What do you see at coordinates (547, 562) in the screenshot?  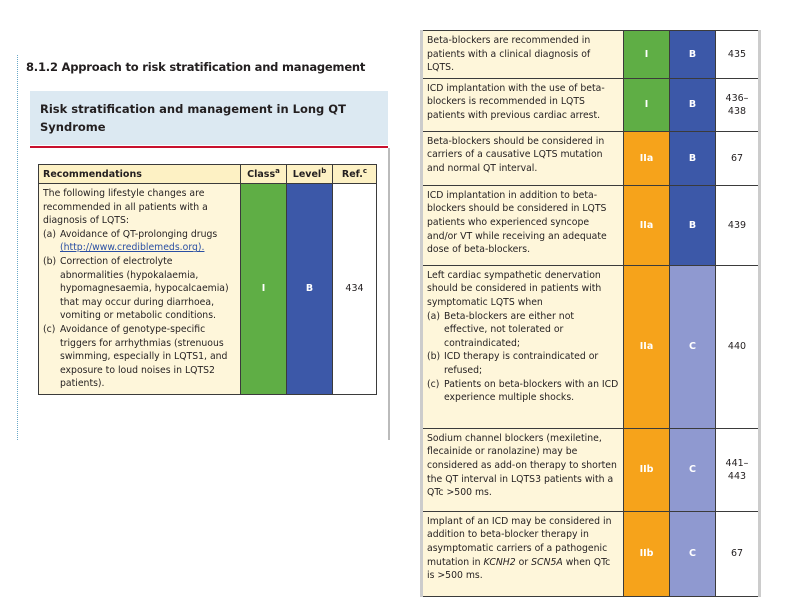 I see `text-part: SCN5A` at bounding box center [547, 562].